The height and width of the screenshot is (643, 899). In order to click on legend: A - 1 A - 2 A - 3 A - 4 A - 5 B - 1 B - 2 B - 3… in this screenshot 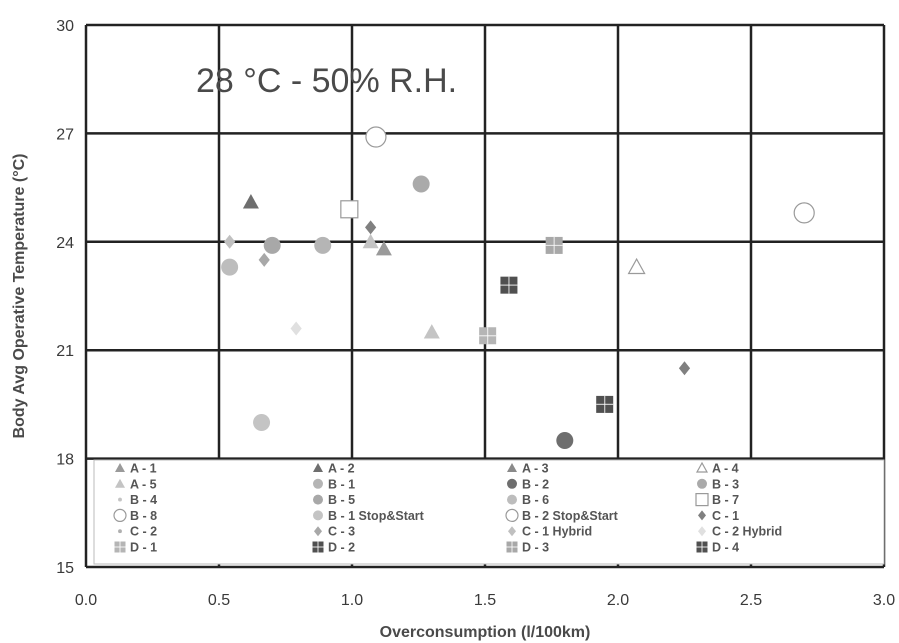, I will do `click(447, 508)`.